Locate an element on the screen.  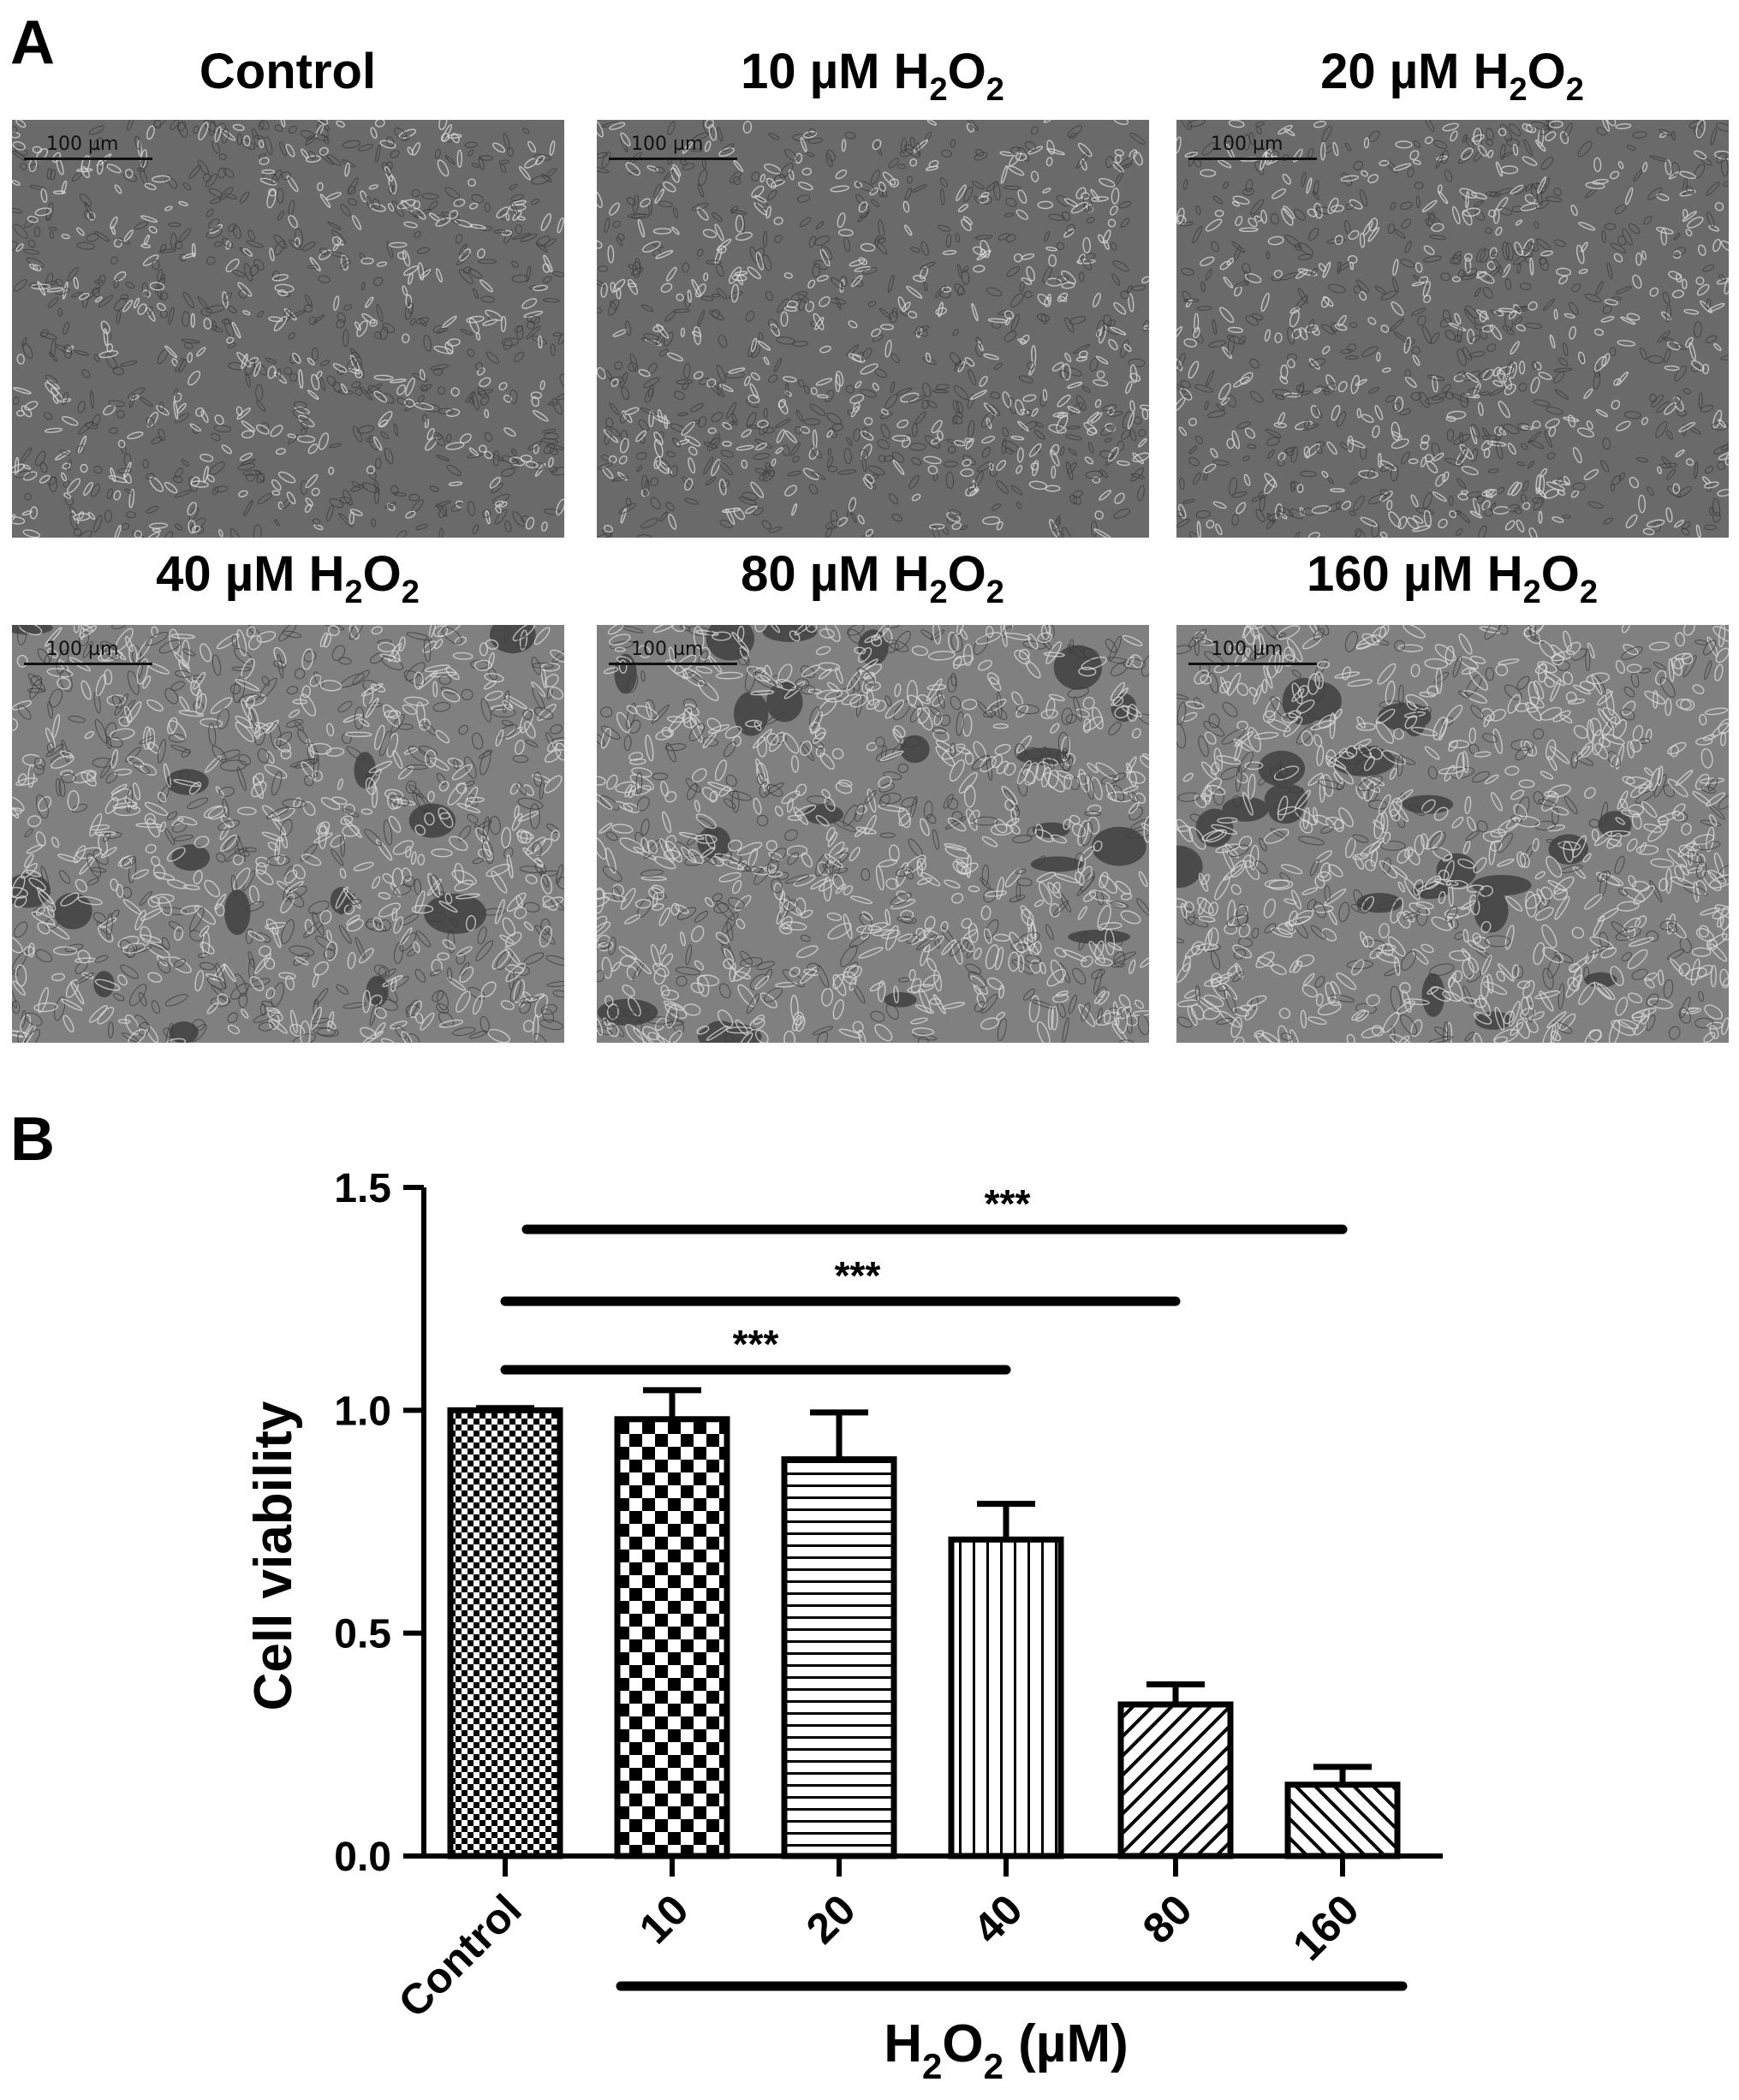
x-axis-title: H2O2 (µM) is located at coordinates (1006, 2050).